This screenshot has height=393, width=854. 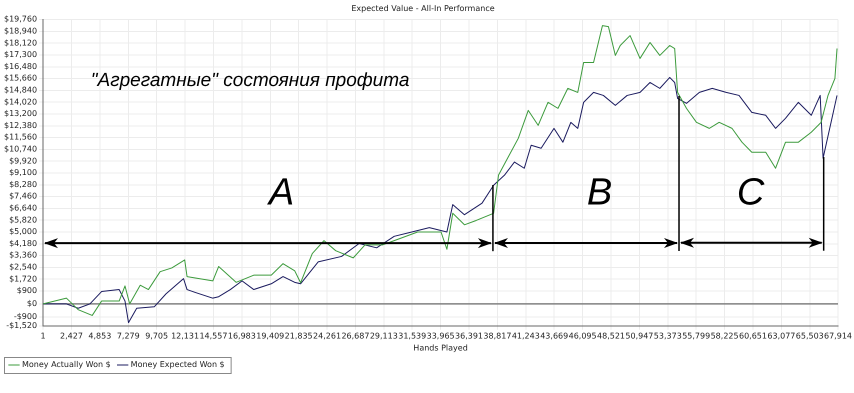 I want to click on x-tick-label: 19,409, so click(x=270, y=336).